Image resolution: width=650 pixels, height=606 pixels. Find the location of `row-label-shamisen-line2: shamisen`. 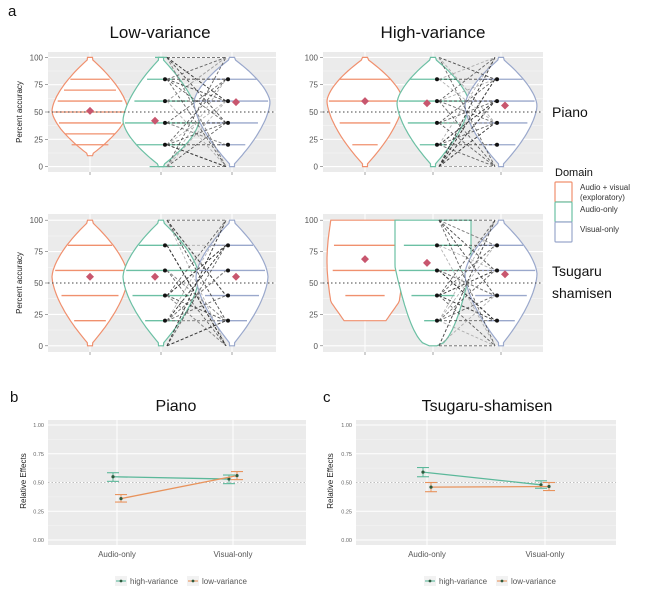

row-label-shamisen-line2: shamisen is located at coordinates (582, 293).